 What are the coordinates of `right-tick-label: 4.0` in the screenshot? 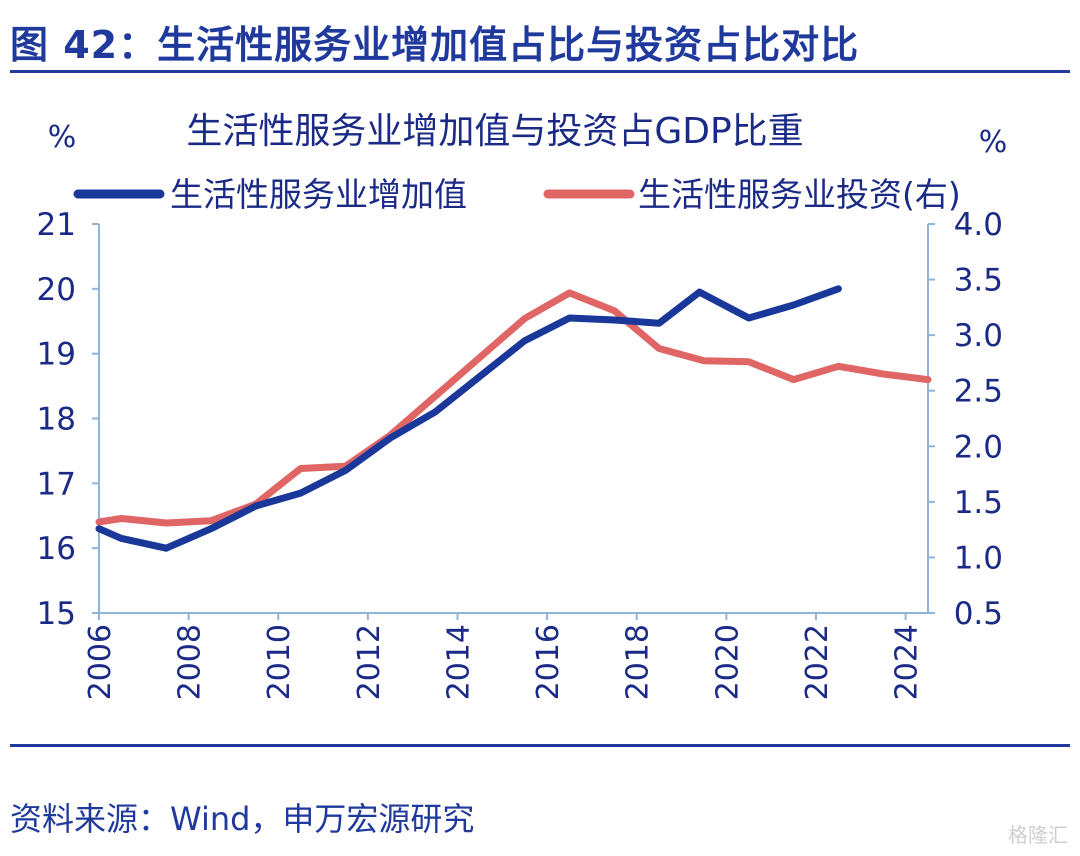 It's located at (978, 225).